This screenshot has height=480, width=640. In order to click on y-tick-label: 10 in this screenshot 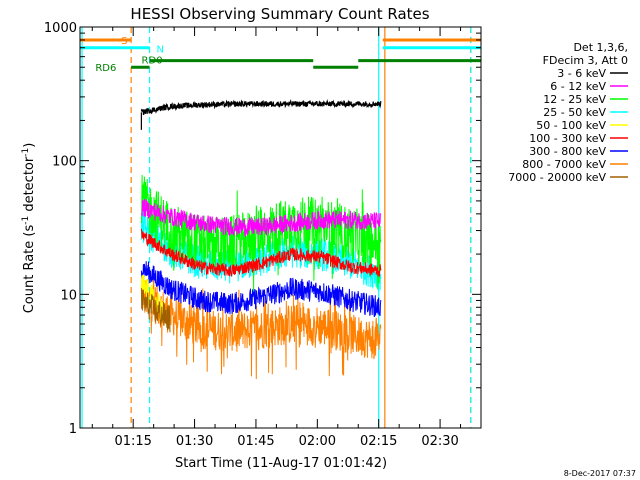, I will do `click(68, 295)`.